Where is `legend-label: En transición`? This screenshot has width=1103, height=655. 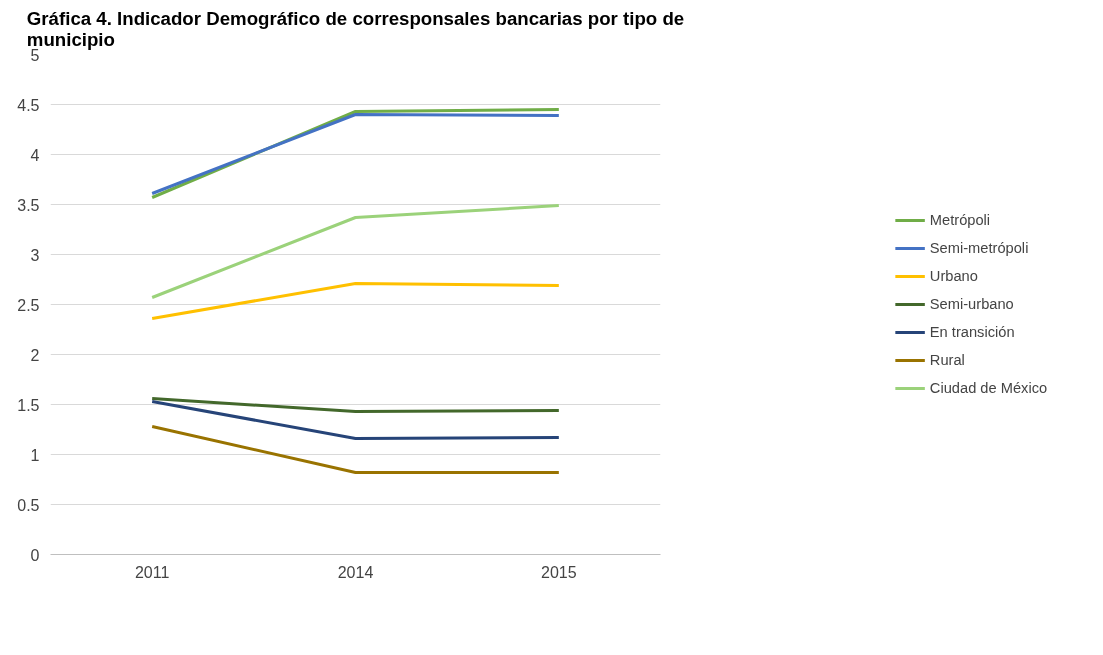 legend-label: En transición is located at coordinates (972, 332).